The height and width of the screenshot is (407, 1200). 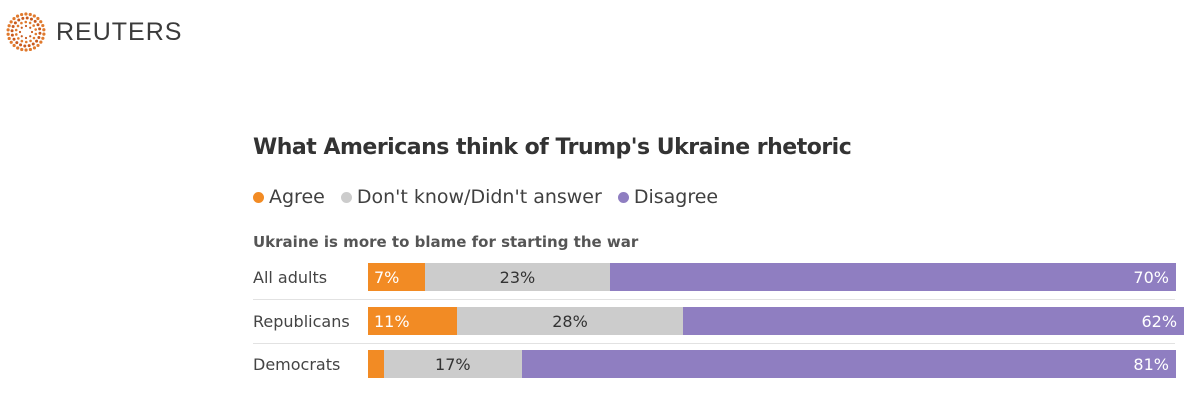 I want to click on legend: Agree Don't know/Didn't answer Disagree, so click(x=493, y=197).